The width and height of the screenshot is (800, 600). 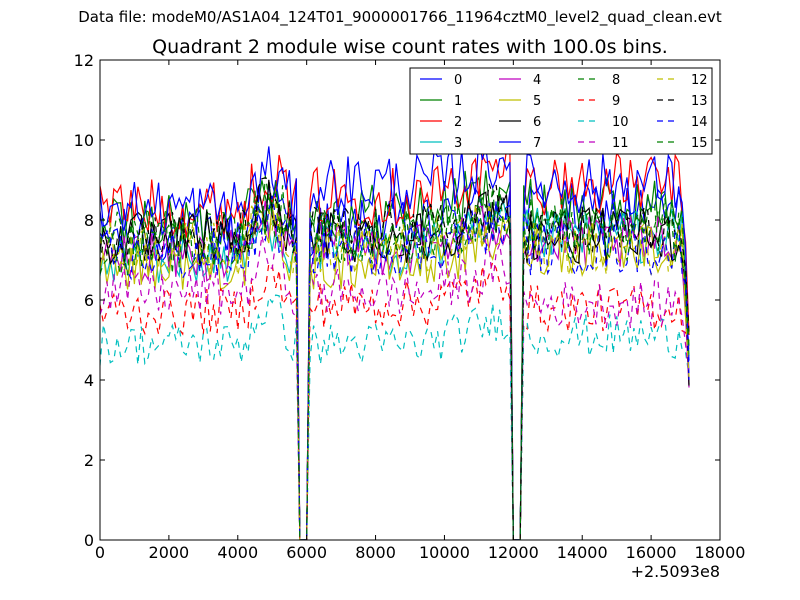 I want to click on legend-label-6: 6, so click(x=537, y=122).